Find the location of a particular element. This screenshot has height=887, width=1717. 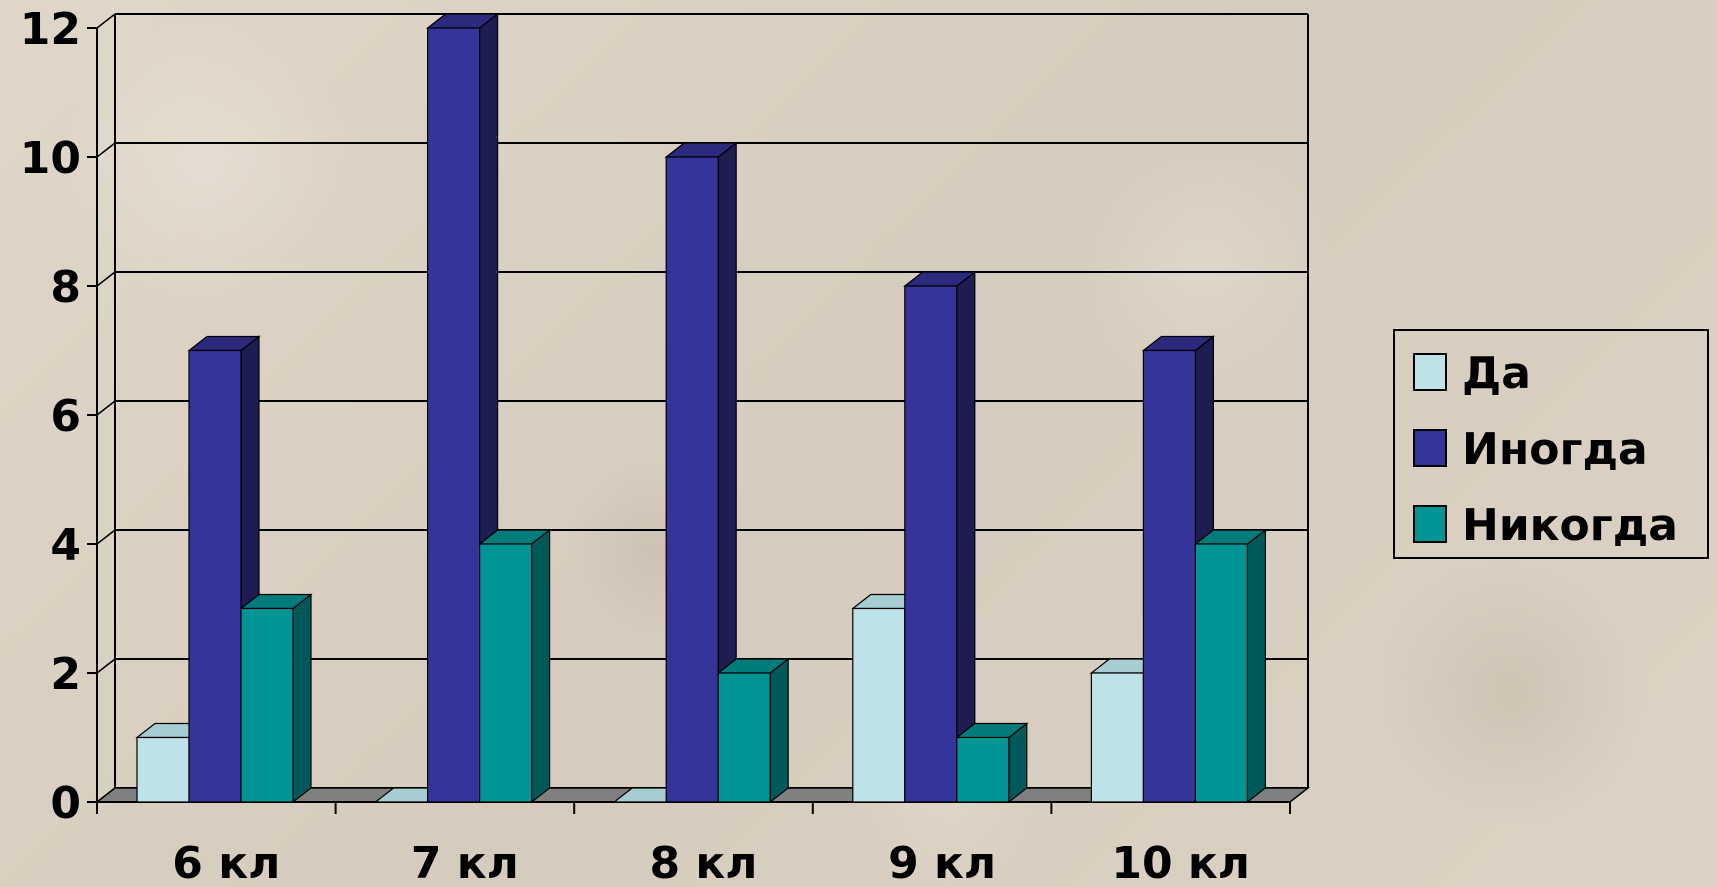

legend-box is located at coordinates (1551, 444).